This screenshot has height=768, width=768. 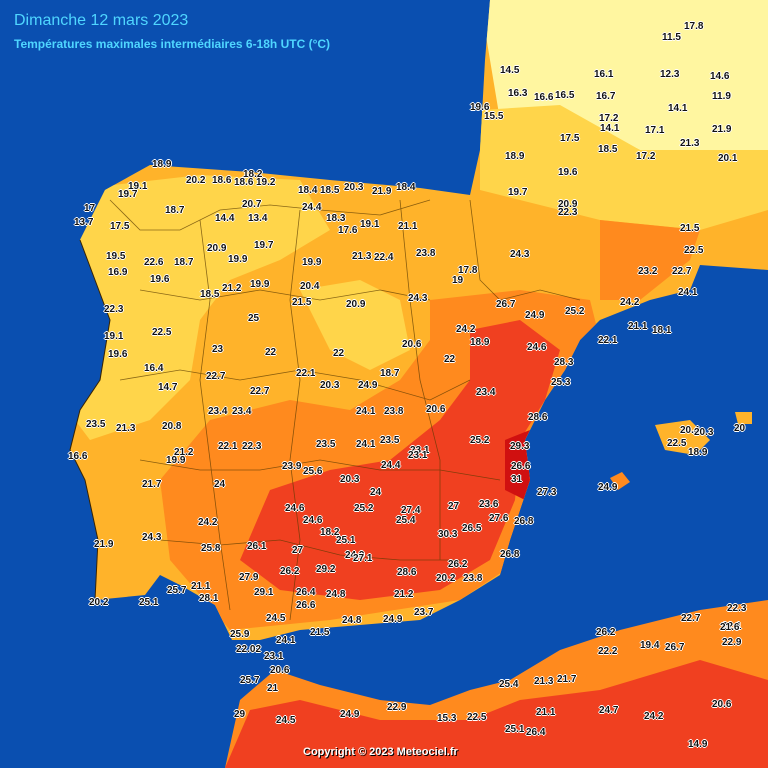 What do you see at coordinates (240, 634) in the screenshot?
I see `station-value: 25.9` at bounding box center [240, 634].